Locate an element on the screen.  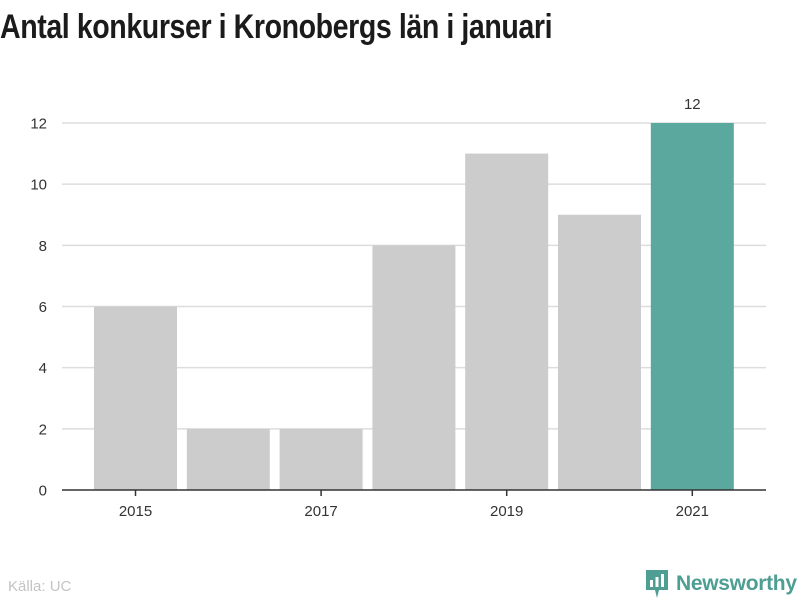
y-tick-label: 10 is located at coordinates (38, 185).